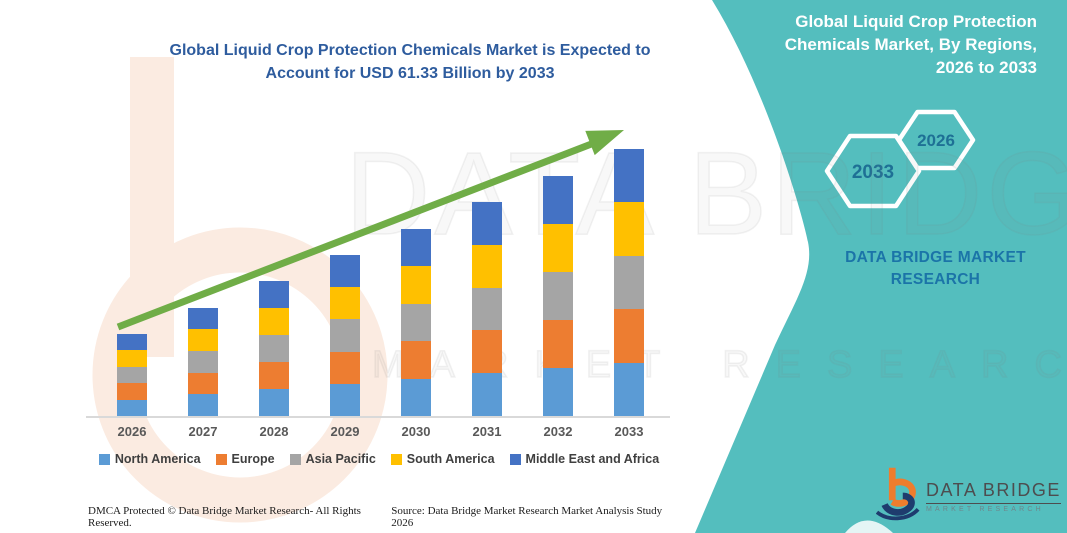  I want to click on bar-2033, so click(629, 282).